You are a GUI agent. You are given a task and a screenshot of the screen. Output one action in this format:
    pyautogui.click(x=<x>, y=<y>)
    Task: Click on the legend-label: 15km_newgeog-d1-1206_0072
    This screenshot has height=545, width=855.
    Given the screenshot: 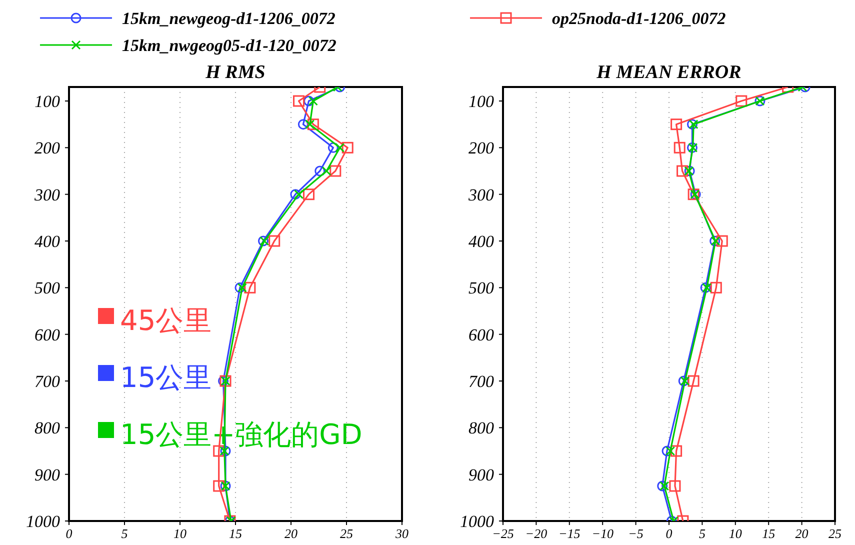 What is the action you would take?
    pyautogui.click(x=229, y=18)
    